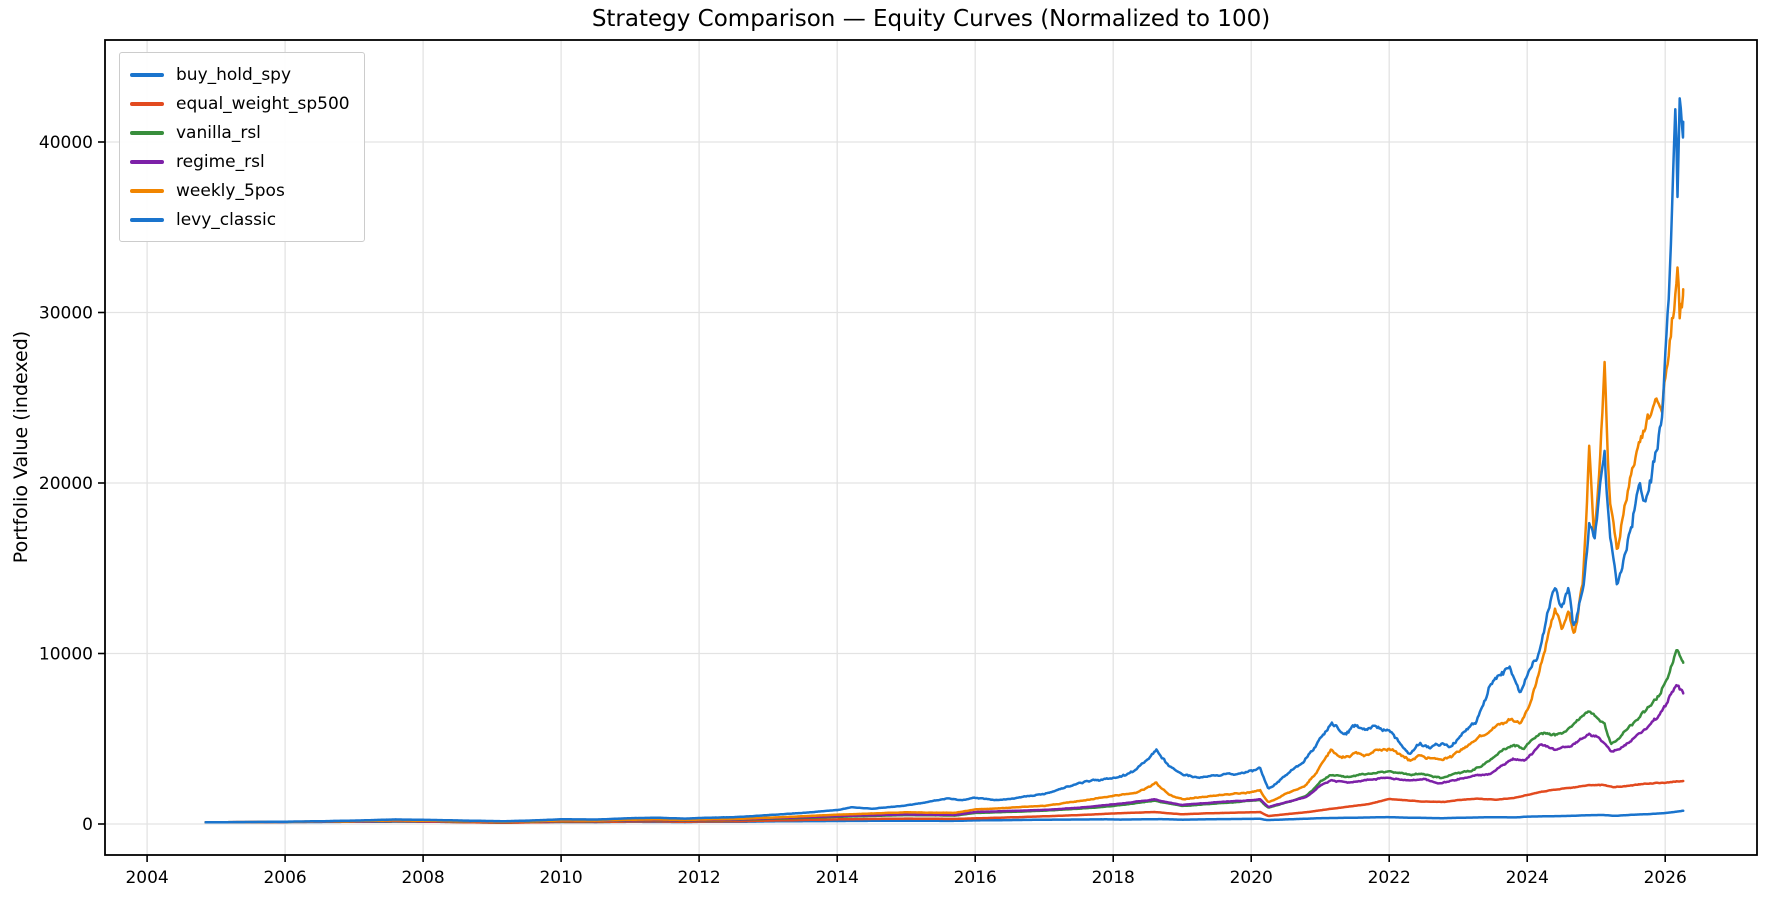  I want to click on x-tick-label-2026: 2026, so click(1665, 878).